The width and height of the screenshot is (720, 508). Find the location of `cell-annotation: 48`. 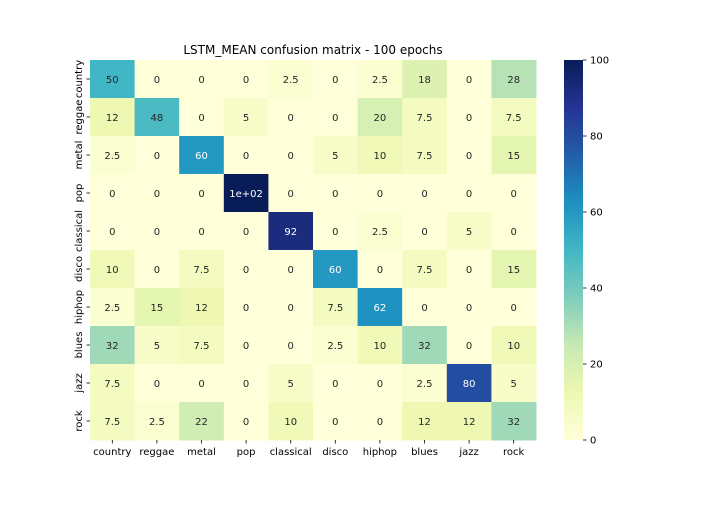

cell-annotation: 48 is located at coordinates (157, 118).